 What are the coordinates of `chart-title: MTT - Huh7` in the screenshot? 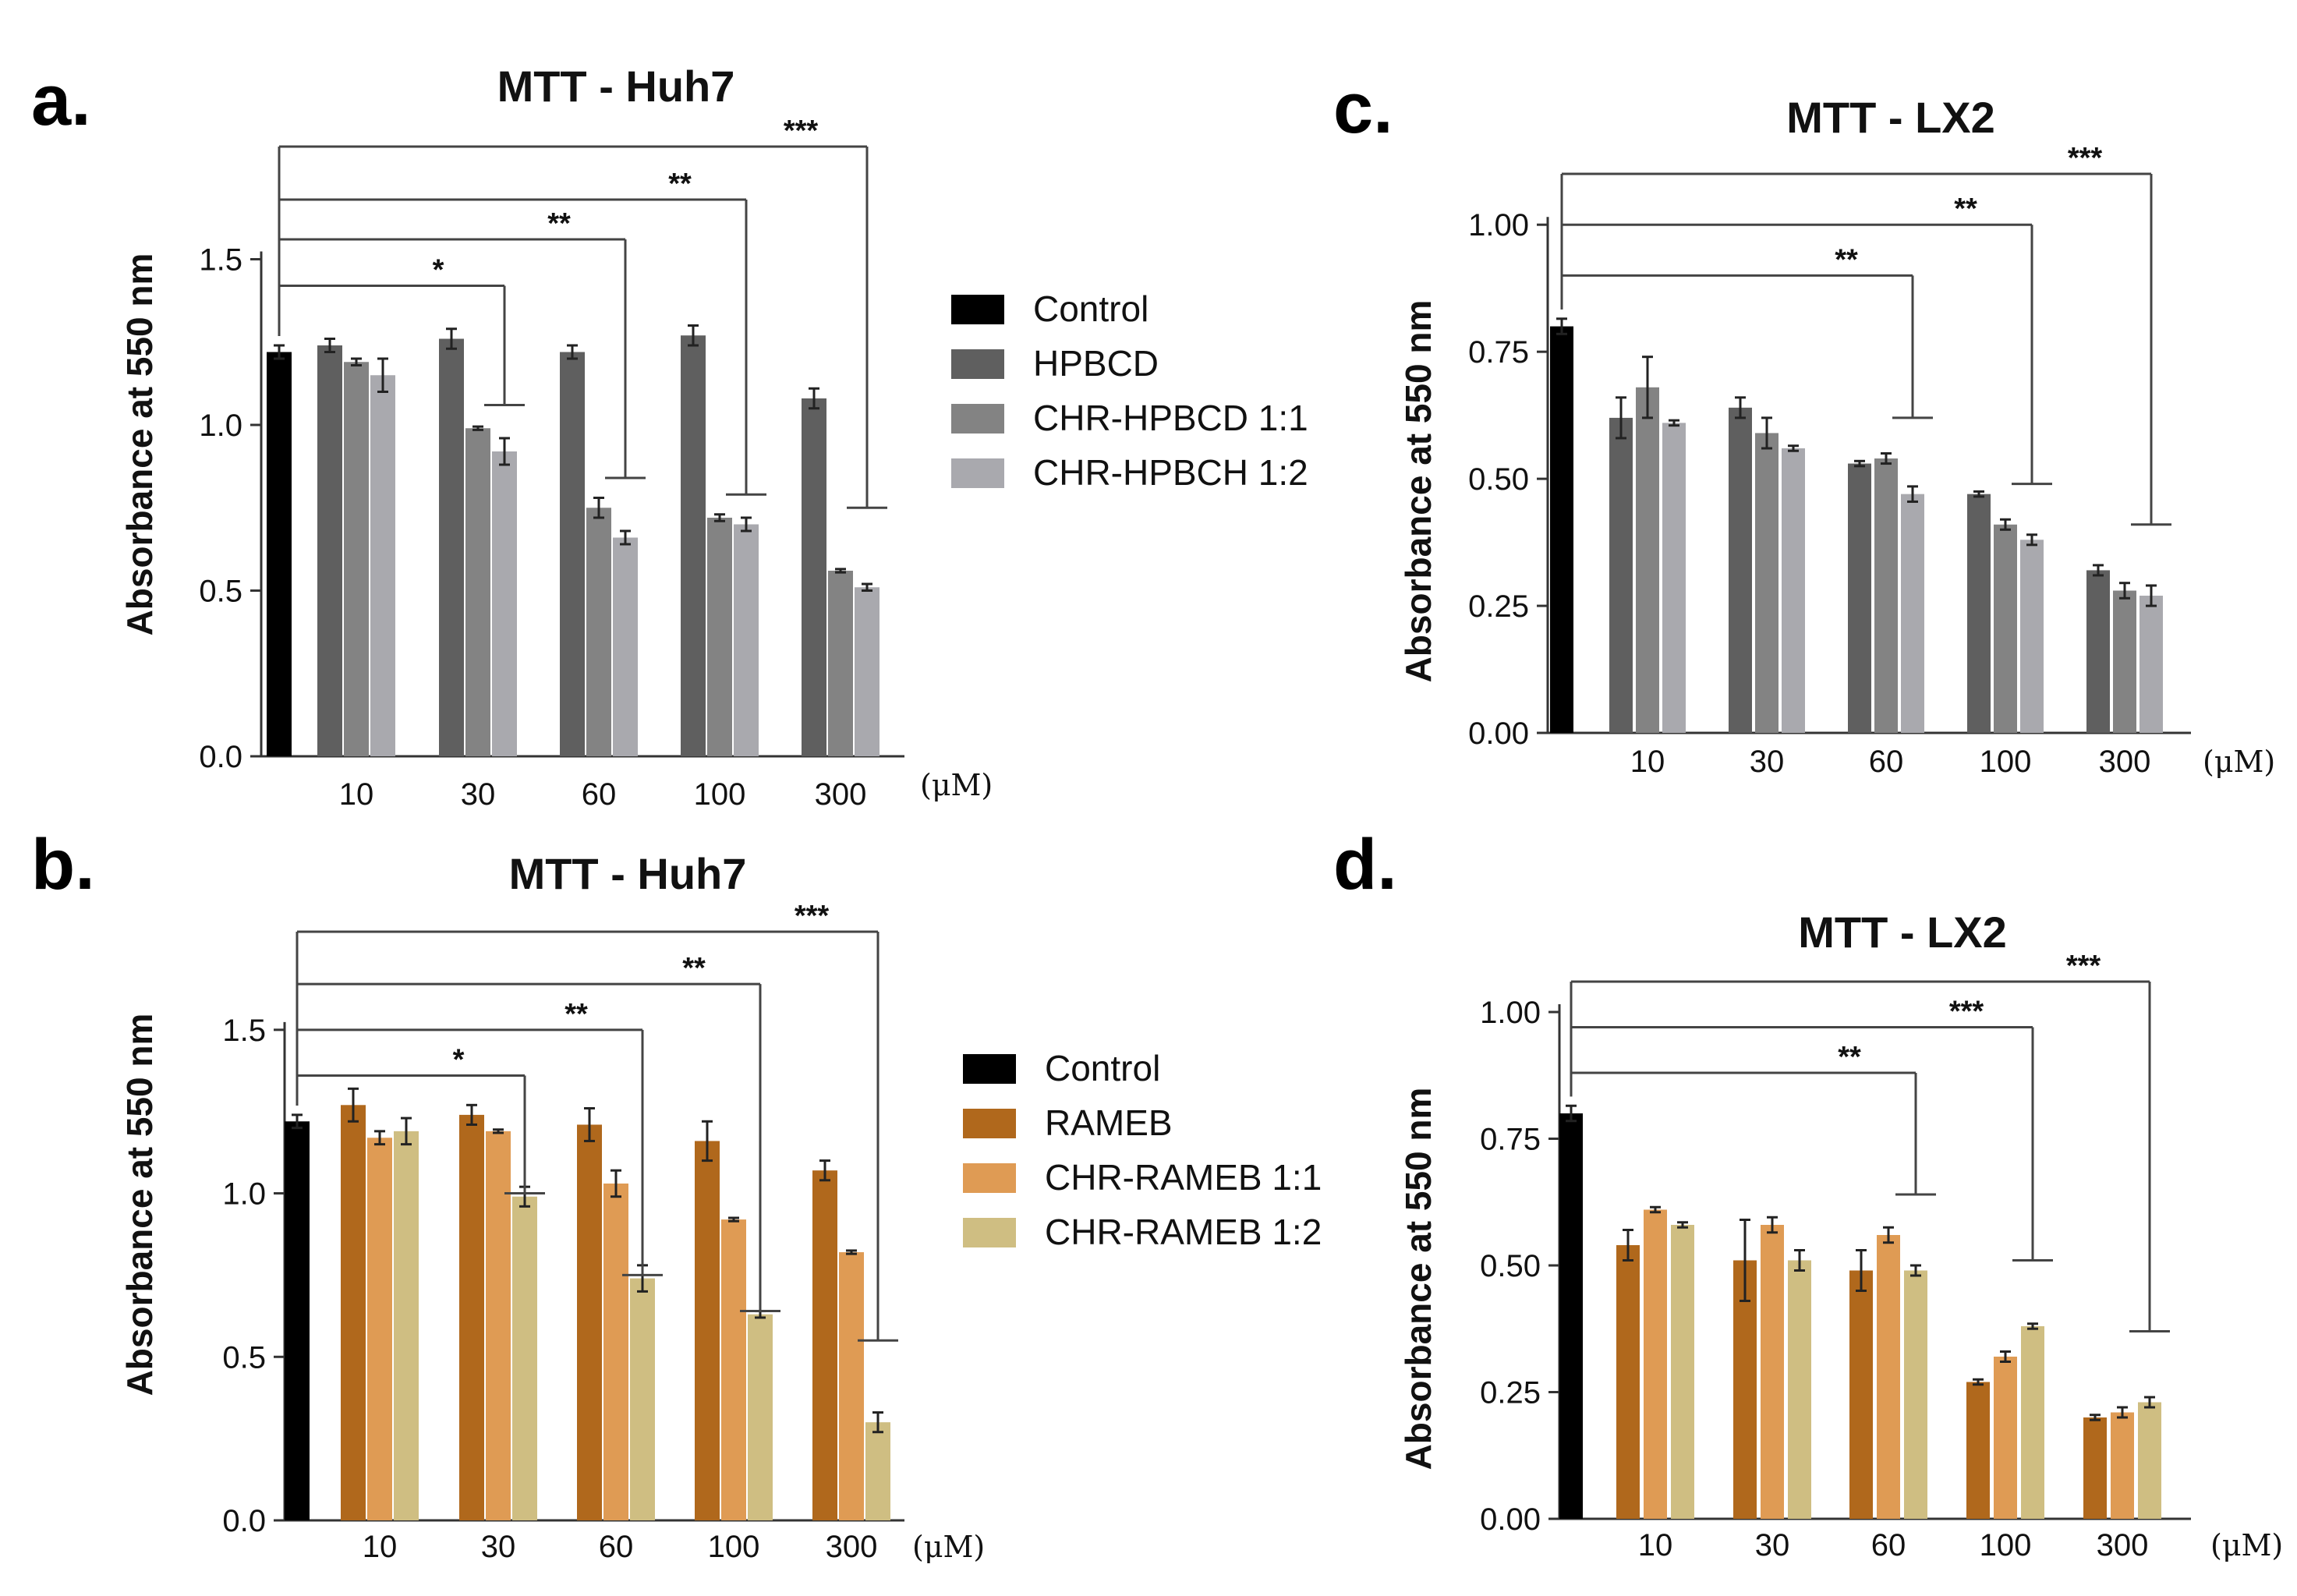 It's located at (616, 86).